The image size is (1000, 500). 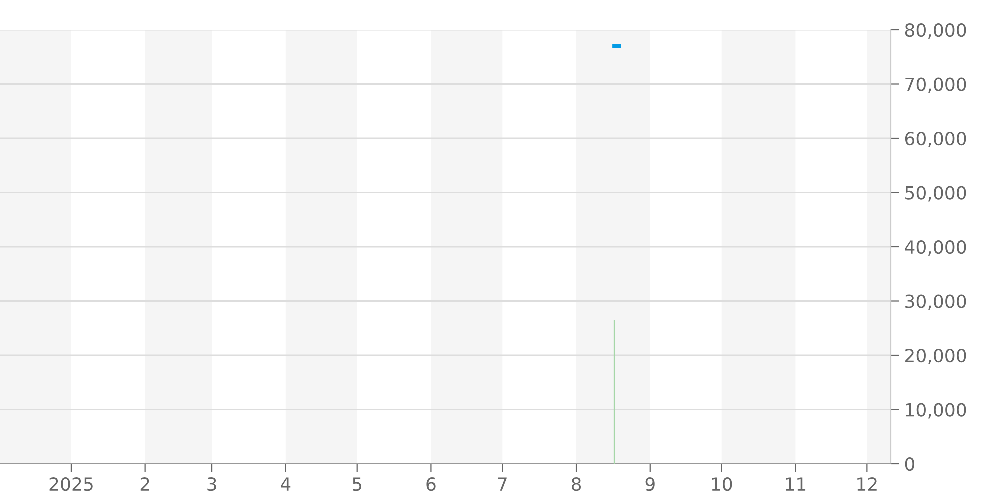 What do you see at coordinates (722, 485) in the screenshot?
I see `x-tick-label: 10` at bounding box center [722, 485].